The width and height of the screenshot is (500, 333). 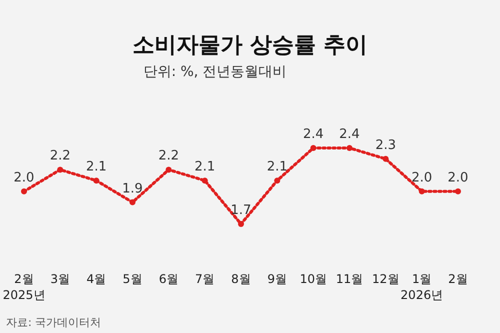 What do you see at coordinates (215, 72) in the screenshot?
I see `subtitle: 단위: %, 전년동월대비` at bounding box center [215, 72].